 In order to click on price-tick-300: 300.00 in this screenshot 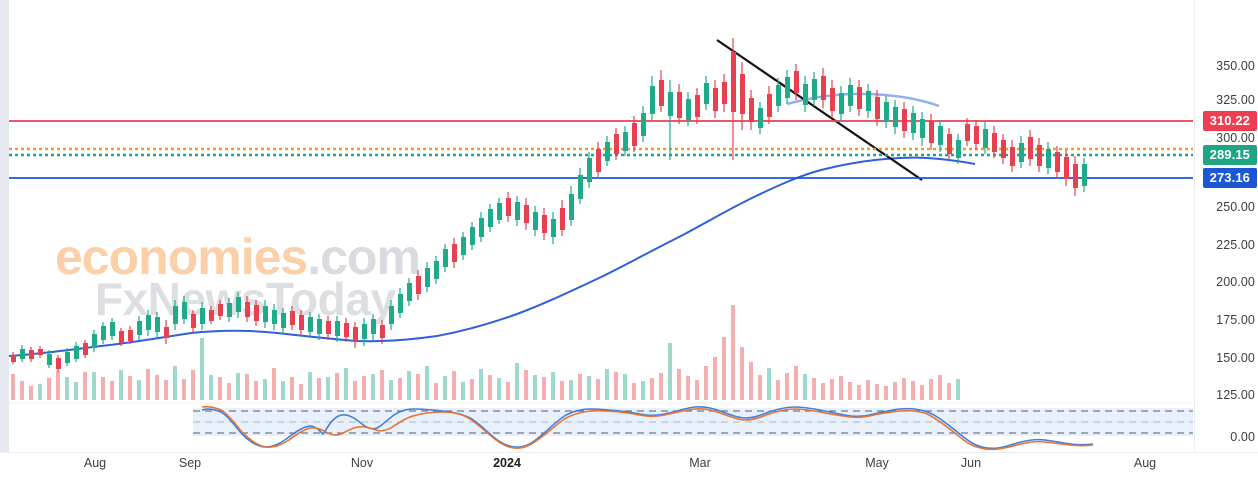, I will do `click(1235, 138)`.